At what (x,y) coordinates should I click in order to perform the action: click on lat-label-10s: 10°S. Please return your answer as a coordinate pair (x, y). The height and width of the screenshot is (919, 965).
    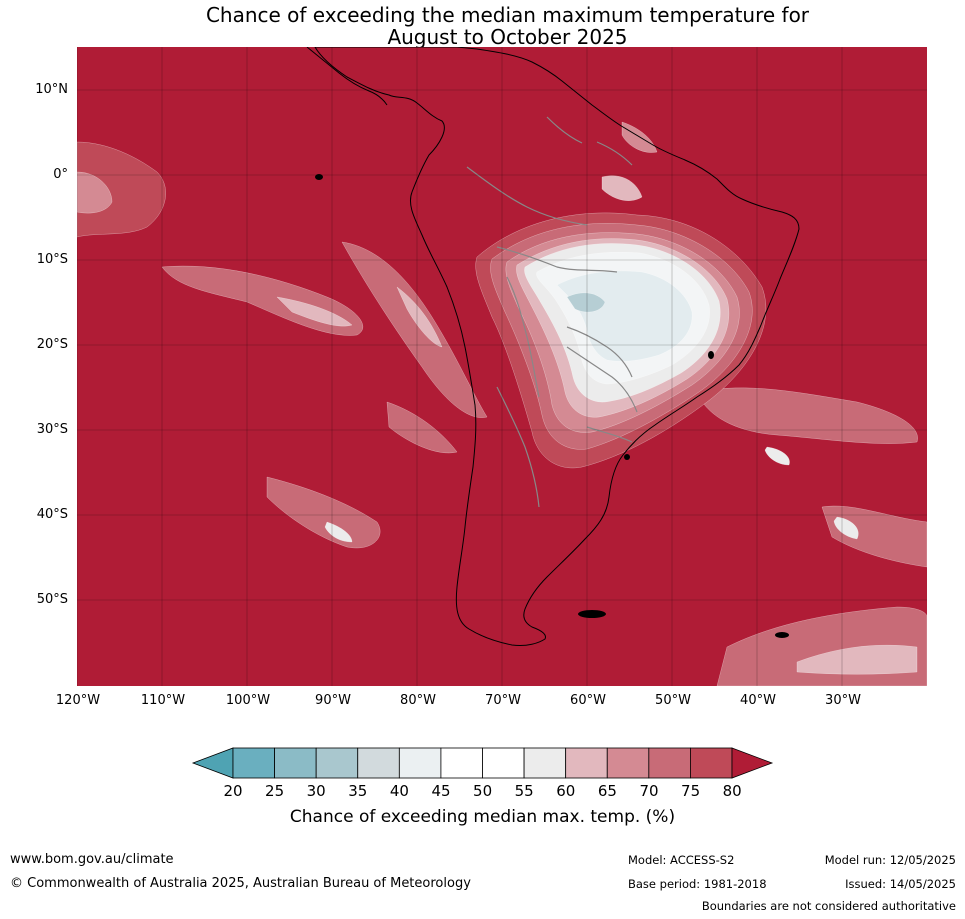
    Looking at the image, I should click on (52, 259).